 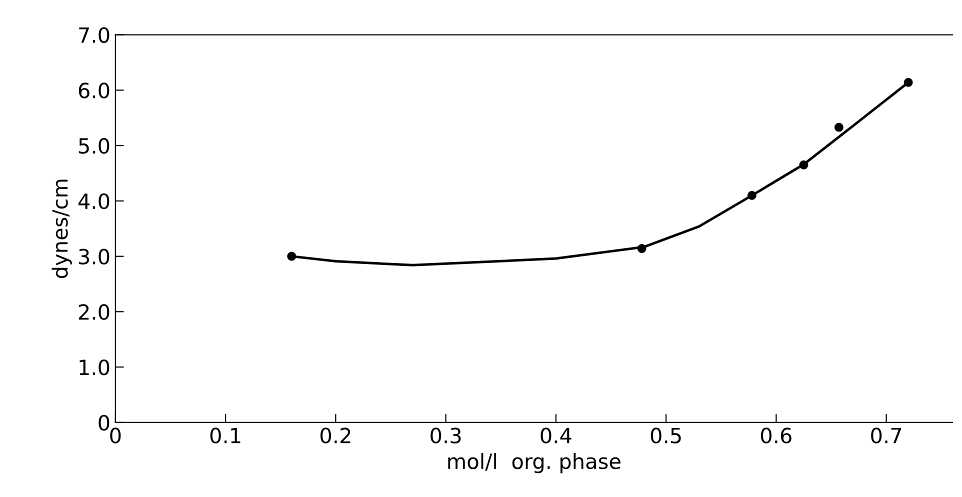 What do you see at coordinates (776, 436) in the screenshot?
I see `x-tick-label: 0.6` at bounding box center [776, 436].